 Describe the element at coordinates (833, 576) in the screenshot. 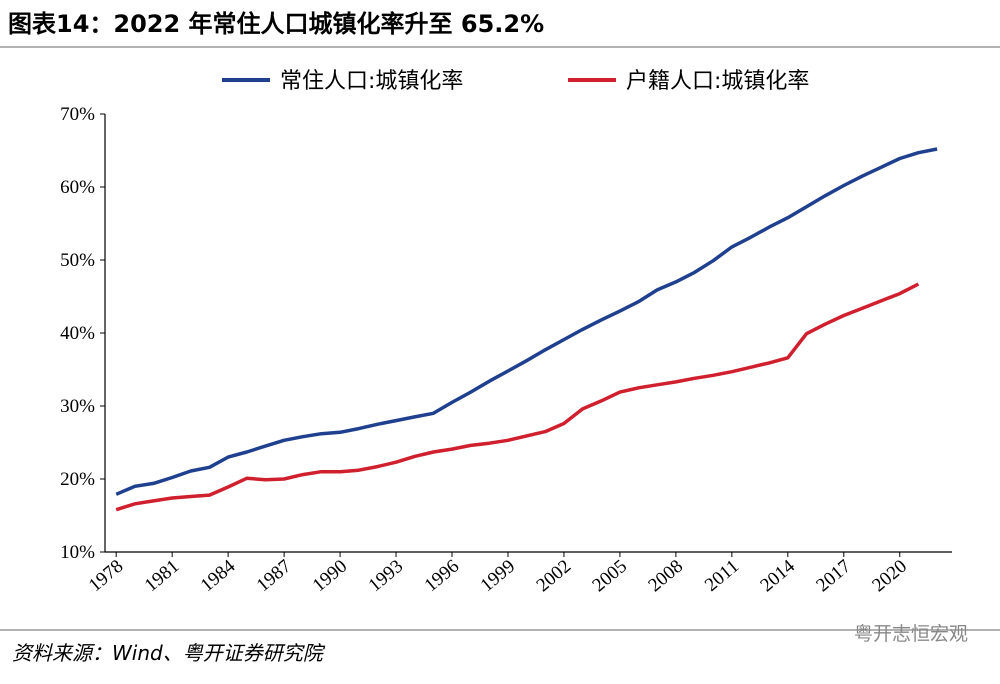

I see `x-tick-label: 2017` at that location.